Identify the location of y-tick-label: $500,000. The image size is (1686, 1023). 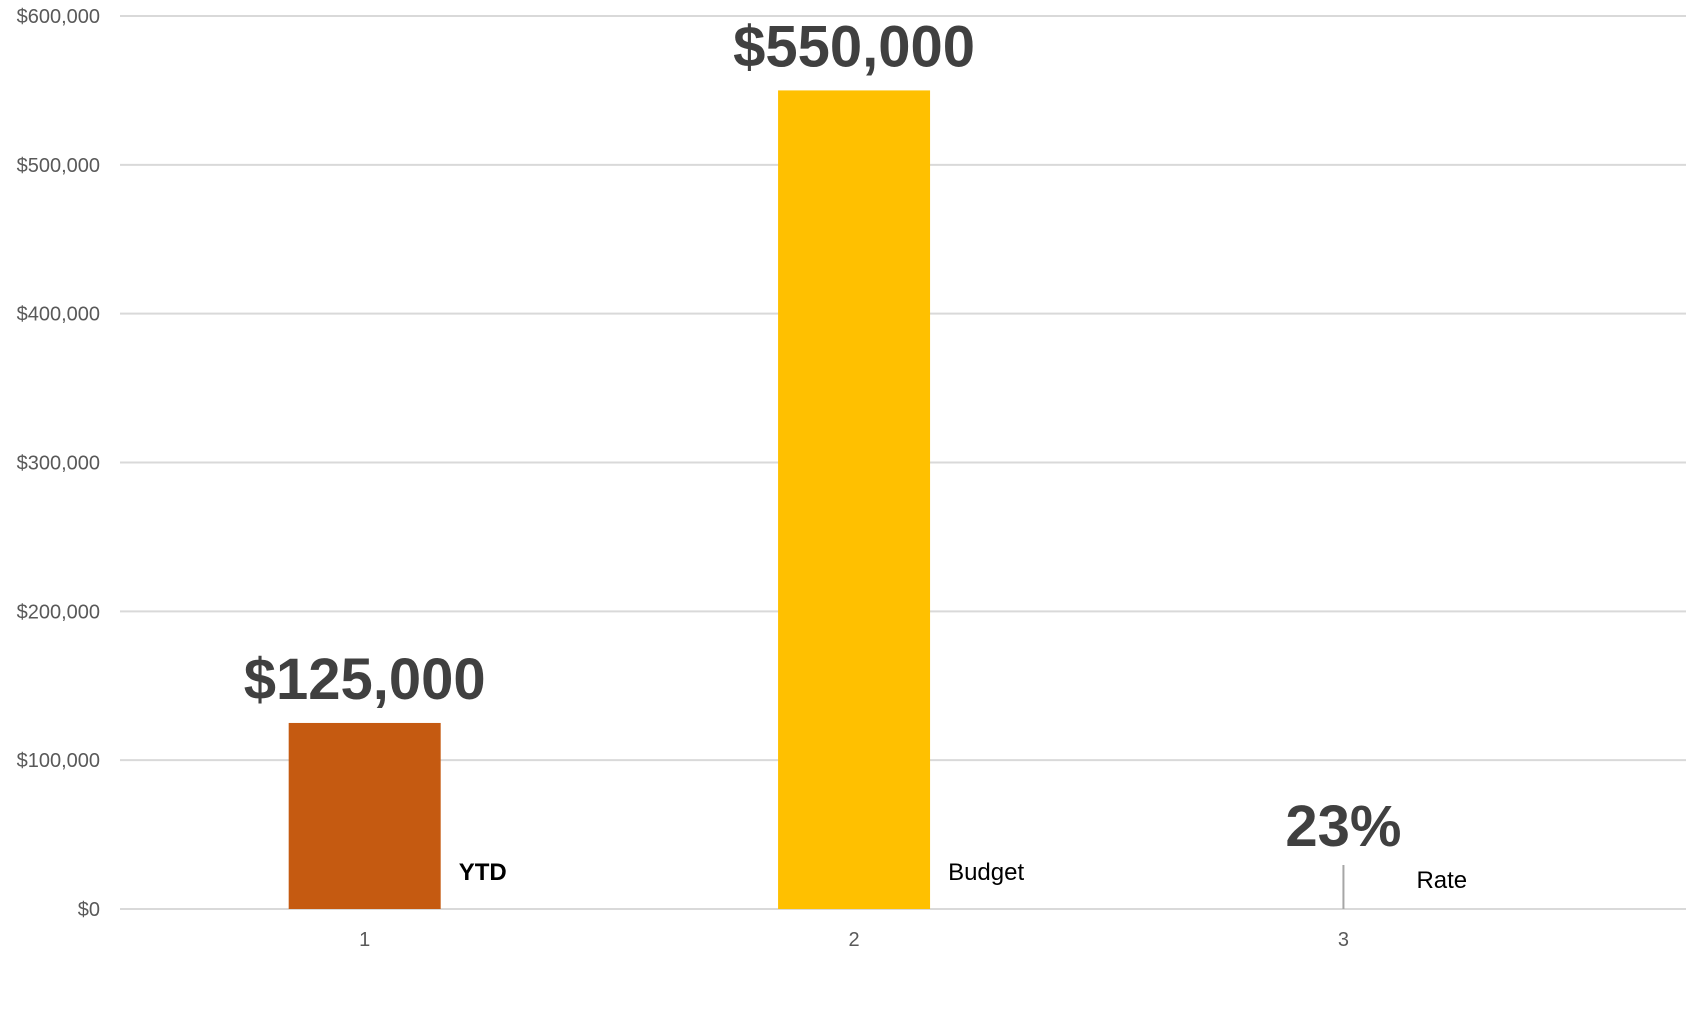
(58, 166).